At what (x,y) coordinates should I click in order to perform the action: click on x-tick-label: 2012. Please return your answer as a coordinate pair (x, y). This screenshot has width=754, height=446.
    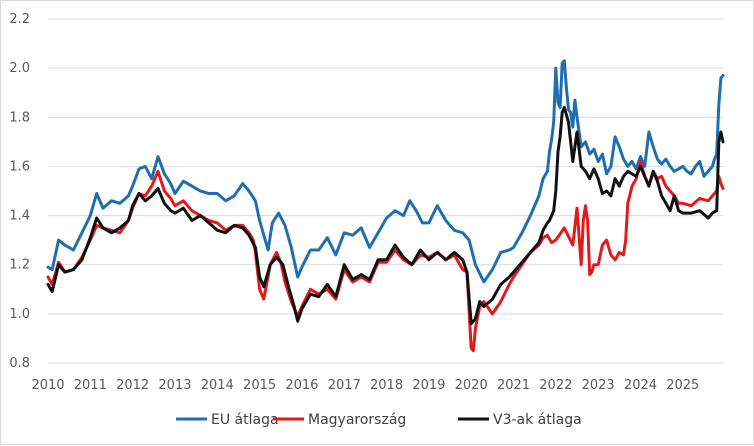
    Looking at the image, I should click on (132, 385).